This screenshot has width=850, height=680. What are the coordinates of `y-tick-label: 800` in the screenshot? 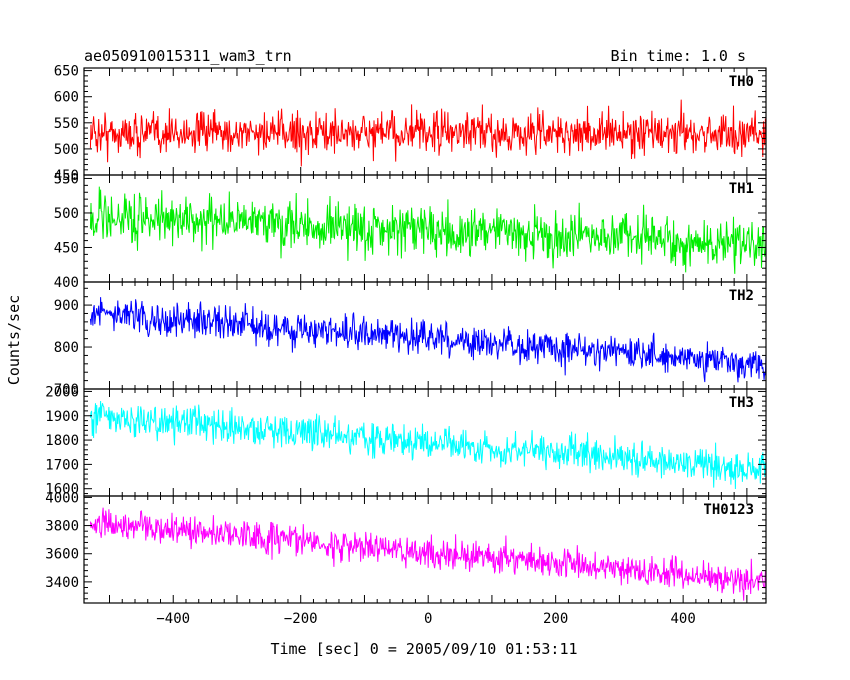 It's located at (66, 348).